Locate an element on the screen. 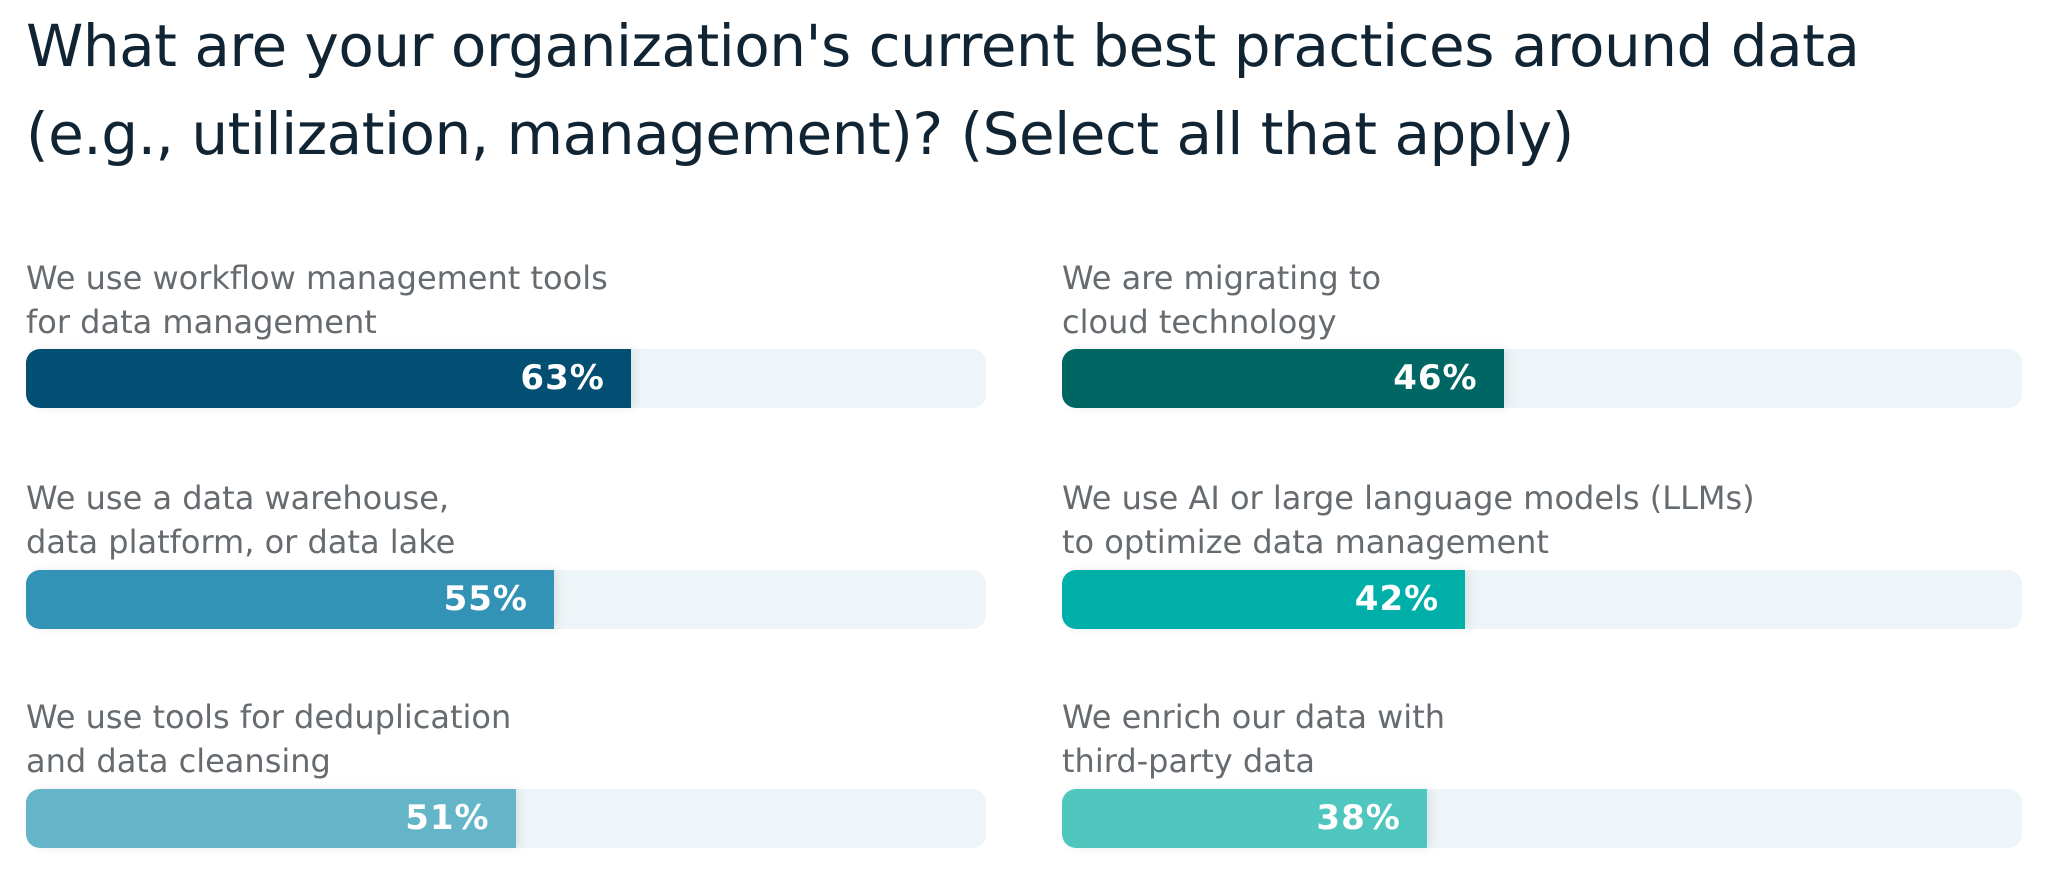  value-label: 63% is located at coordinates (562, 378).